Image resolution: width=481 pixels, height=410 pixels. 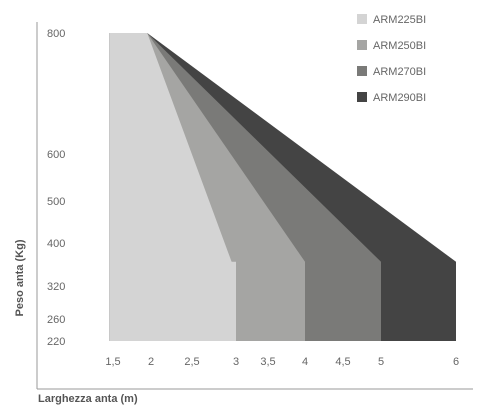 What do you see at coordinates (56, 287) in the screenshot?
I see `y-tick-label: 320` at bounding box center [56, 287].